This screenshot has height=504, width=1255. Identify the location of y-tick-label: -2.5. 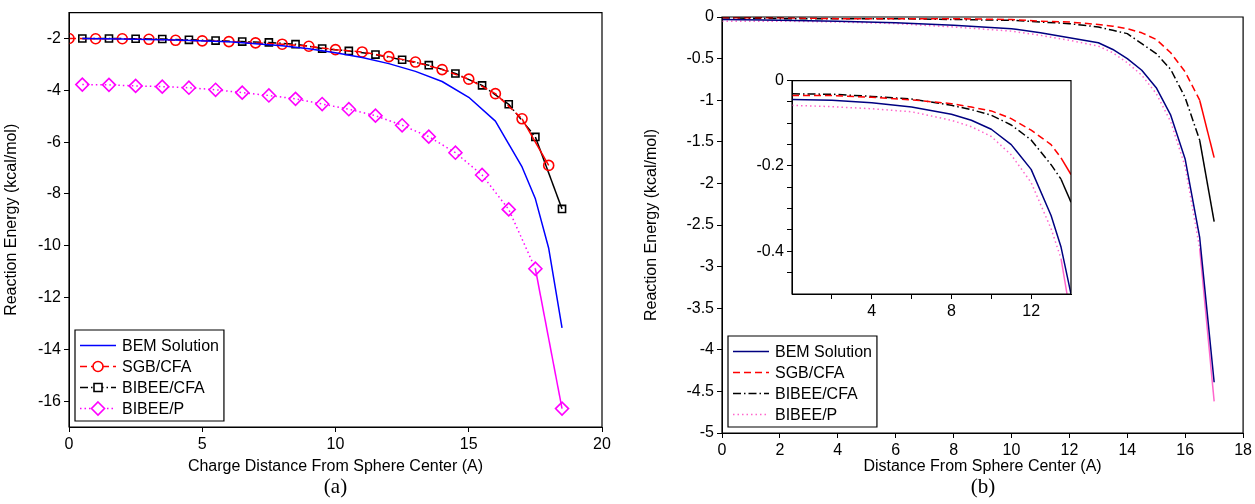
(700, 224).